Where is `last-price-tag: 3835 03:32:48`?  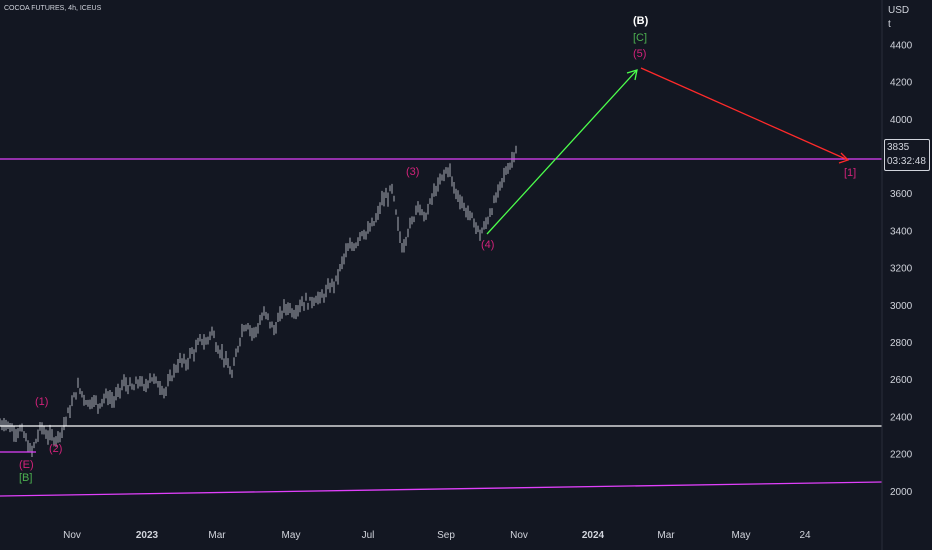
last-price-tag: 3835 03:32:48 is located at coordinates (907, 155).